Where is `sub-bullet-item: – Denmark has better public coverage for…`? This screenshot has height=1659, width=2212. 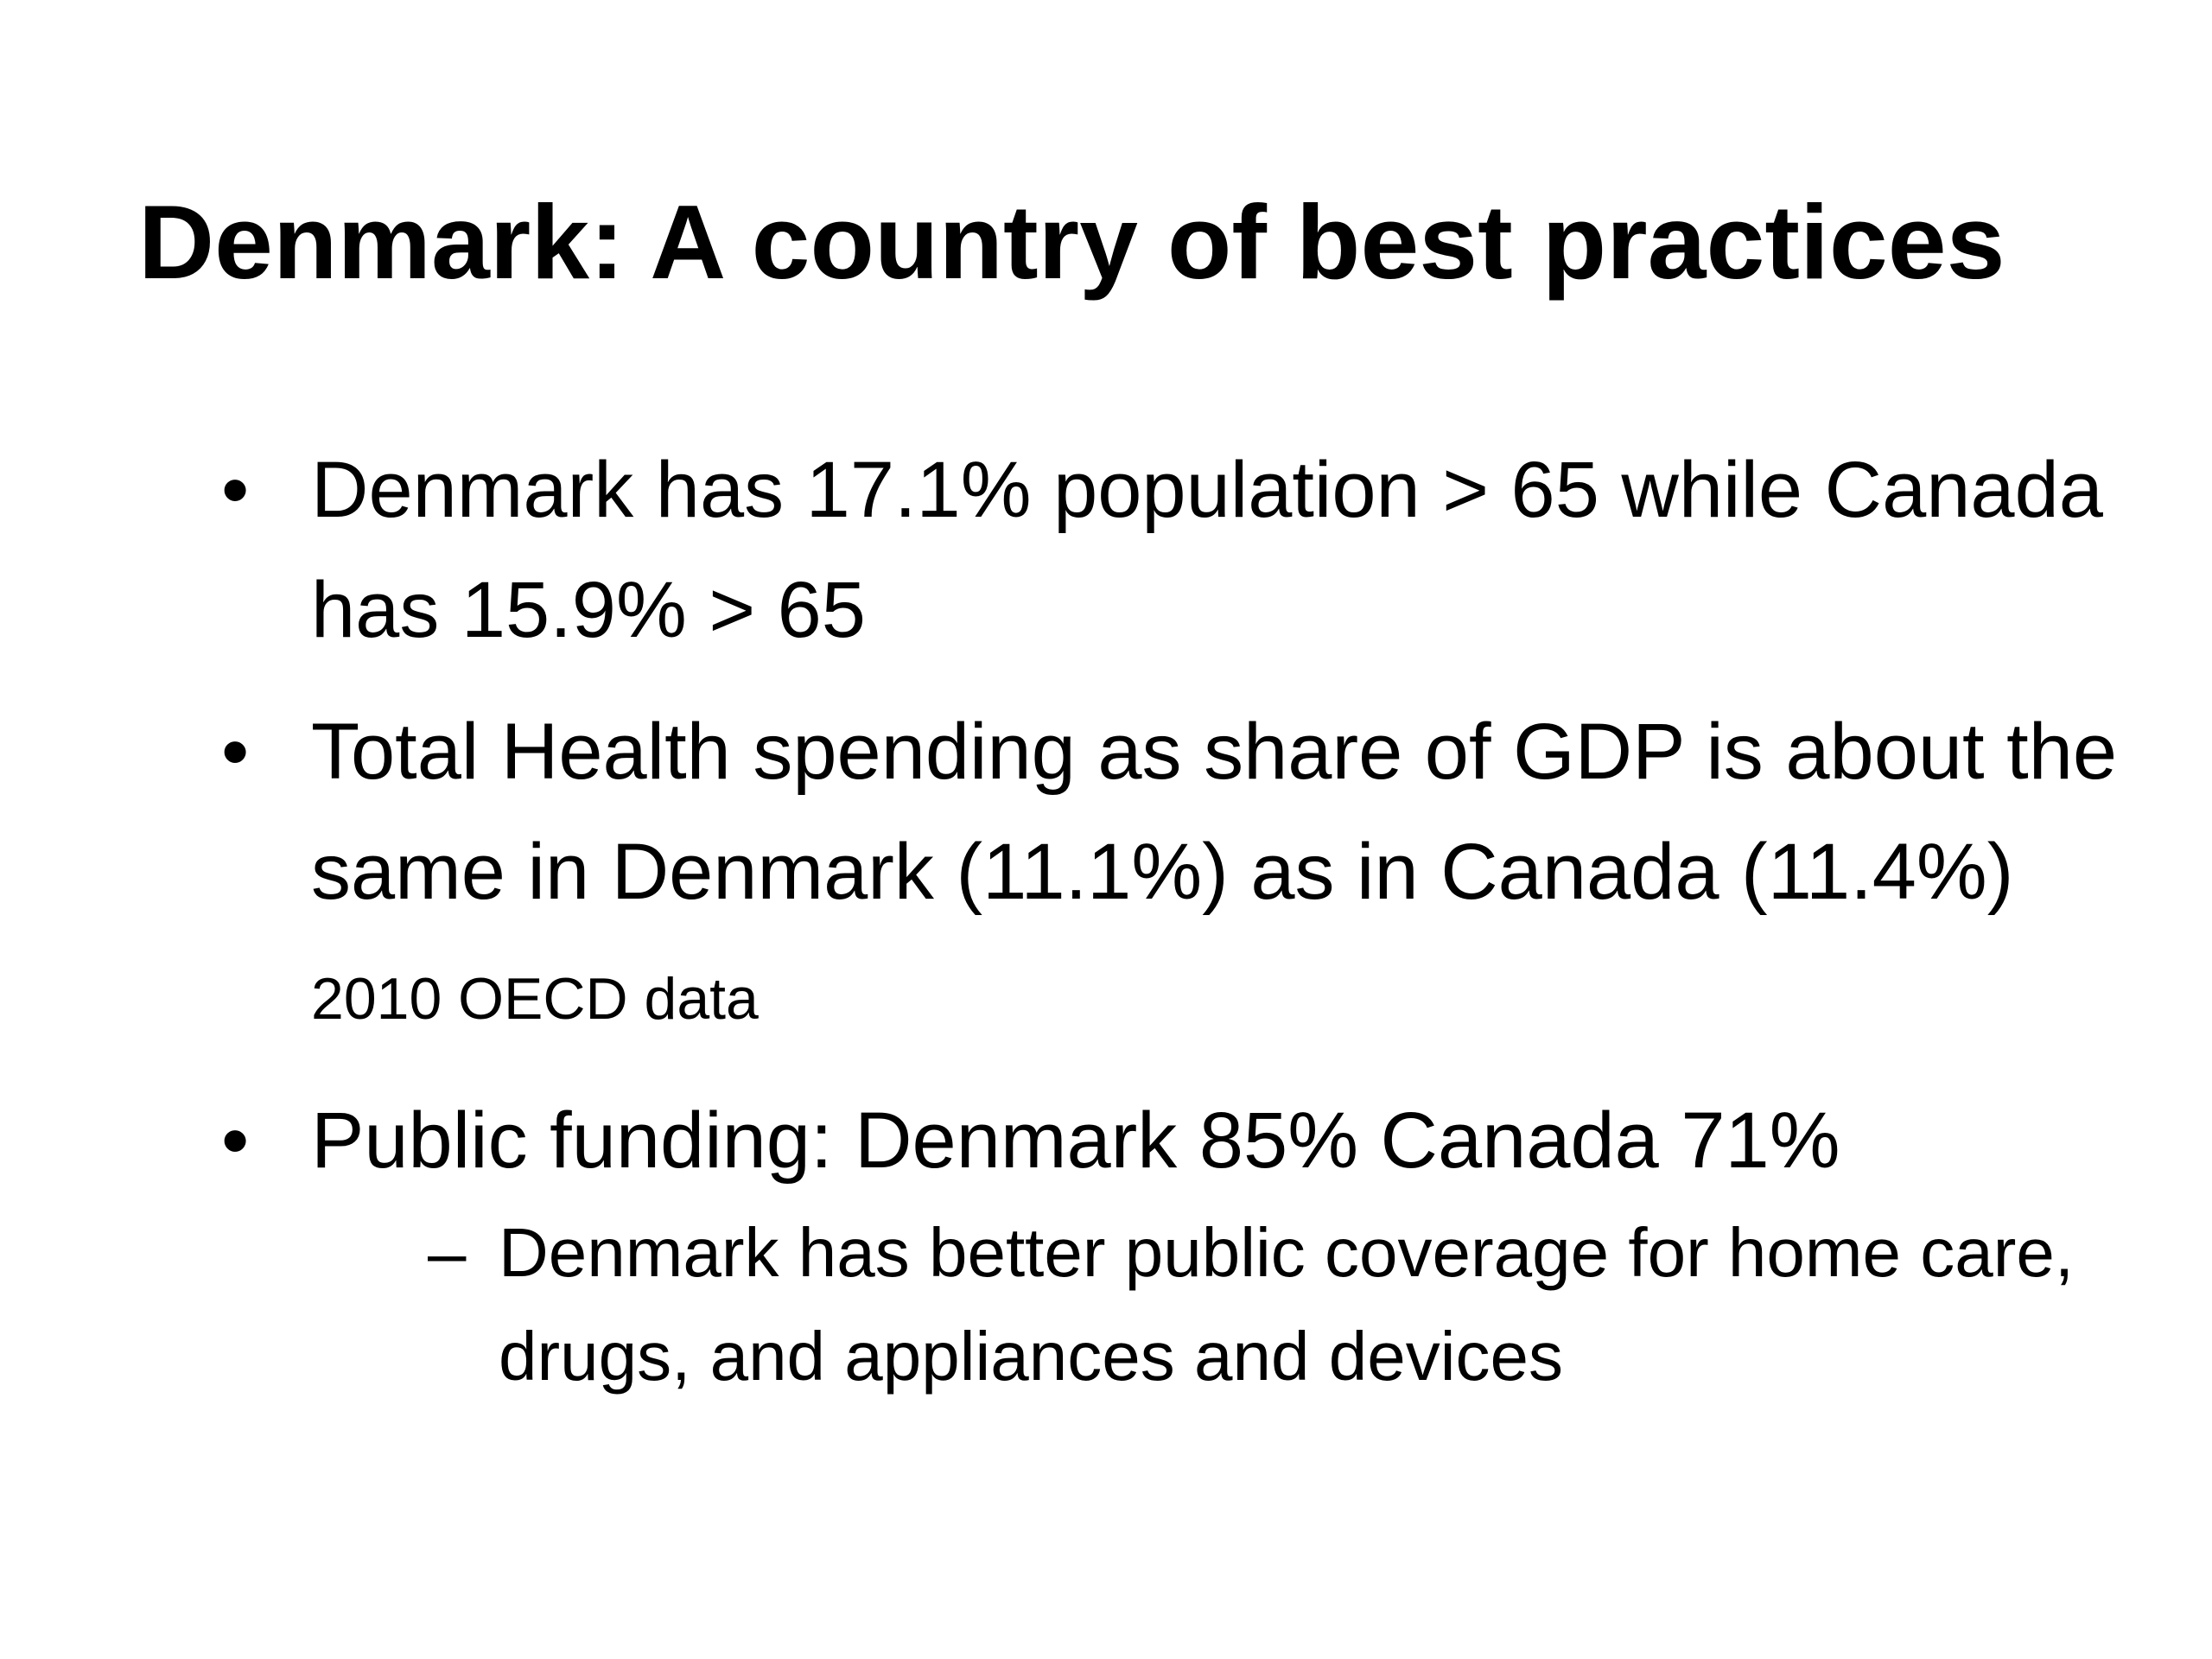 sub-bullet-item: – Denmark has better public coverage for… is located at coordinates (1221, 1304).